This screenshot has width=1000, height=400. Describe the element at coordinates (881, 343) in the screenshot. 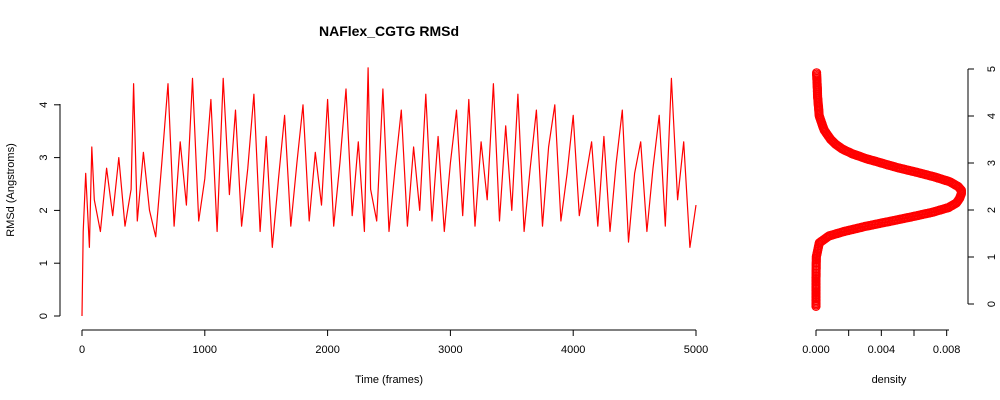

I see `density-x-axis-ticks: 0.000 0.004 0.008` at that location.